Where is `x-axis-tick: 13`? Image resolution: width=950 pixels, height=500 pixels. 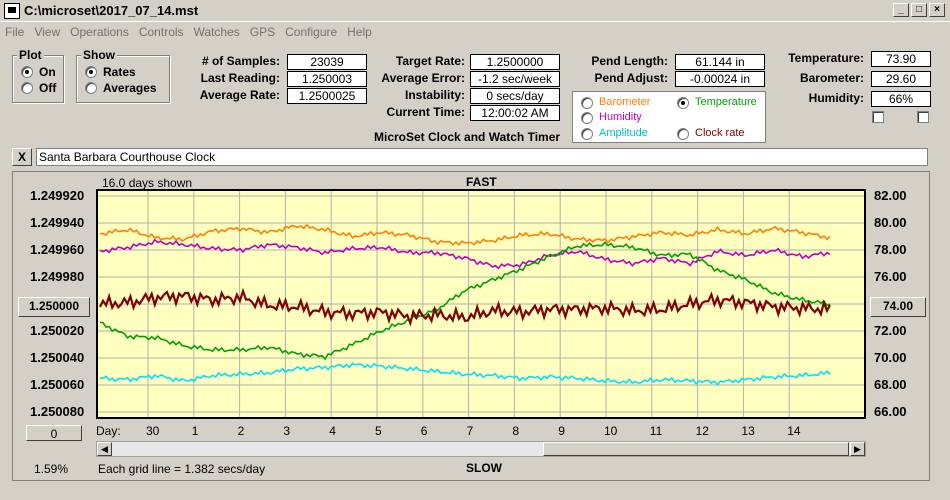 x-axis-tick: 13 is located at coordinates (748, 431).